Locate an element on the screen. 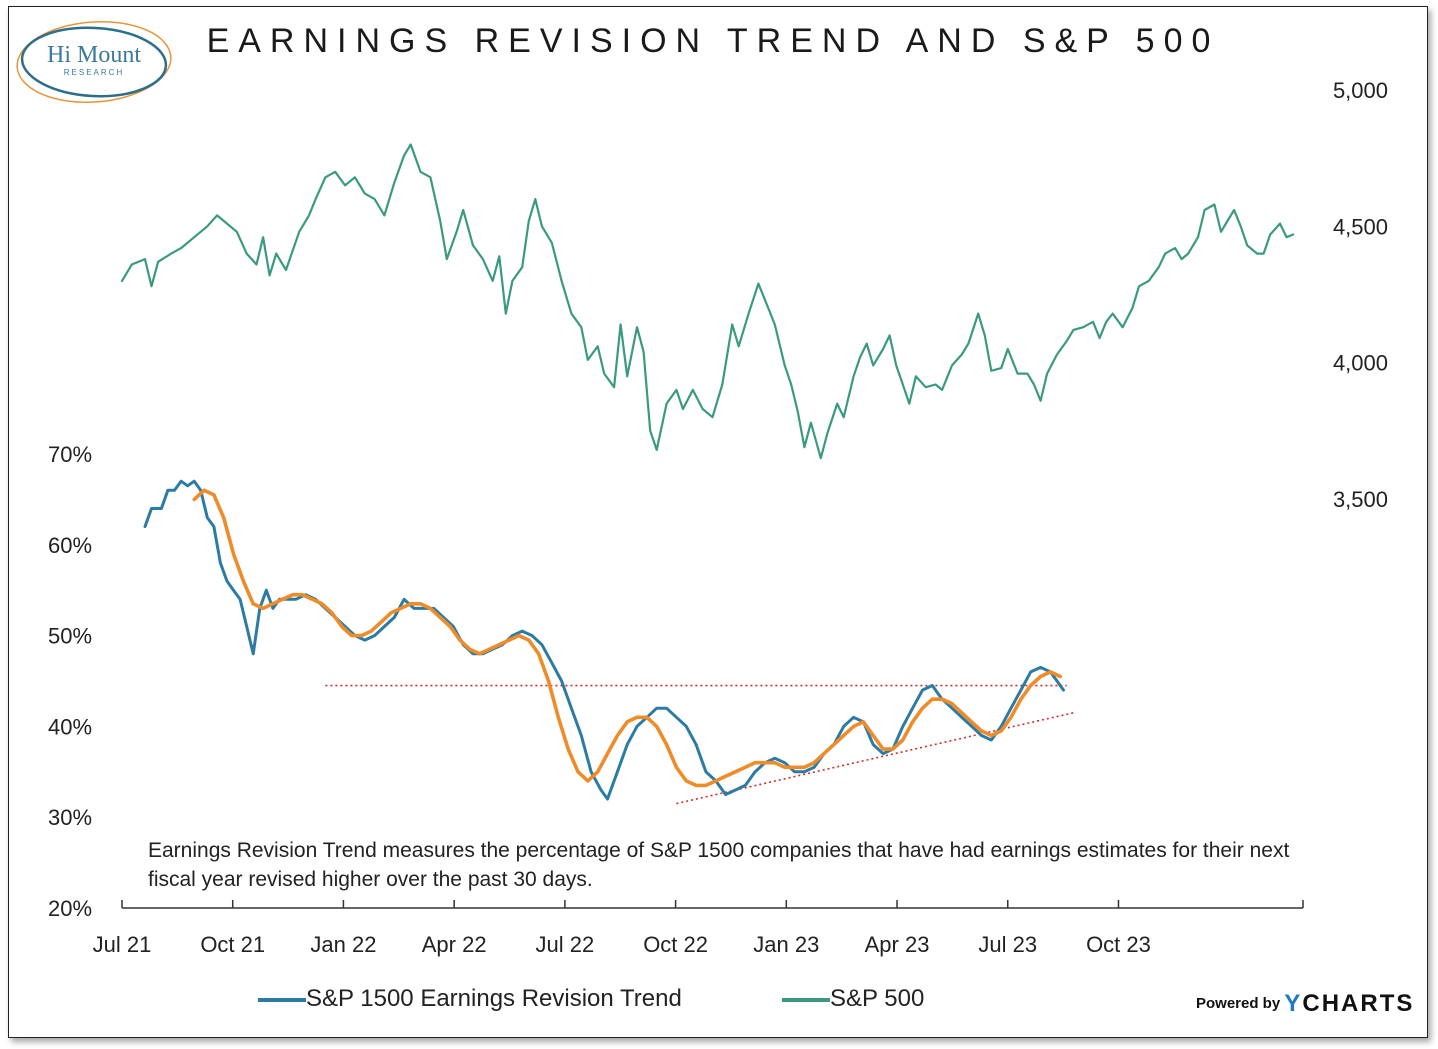 The image size is (1438, 1049). legend-label-sp500: S&P 500 is located at coordinates (877, 998).